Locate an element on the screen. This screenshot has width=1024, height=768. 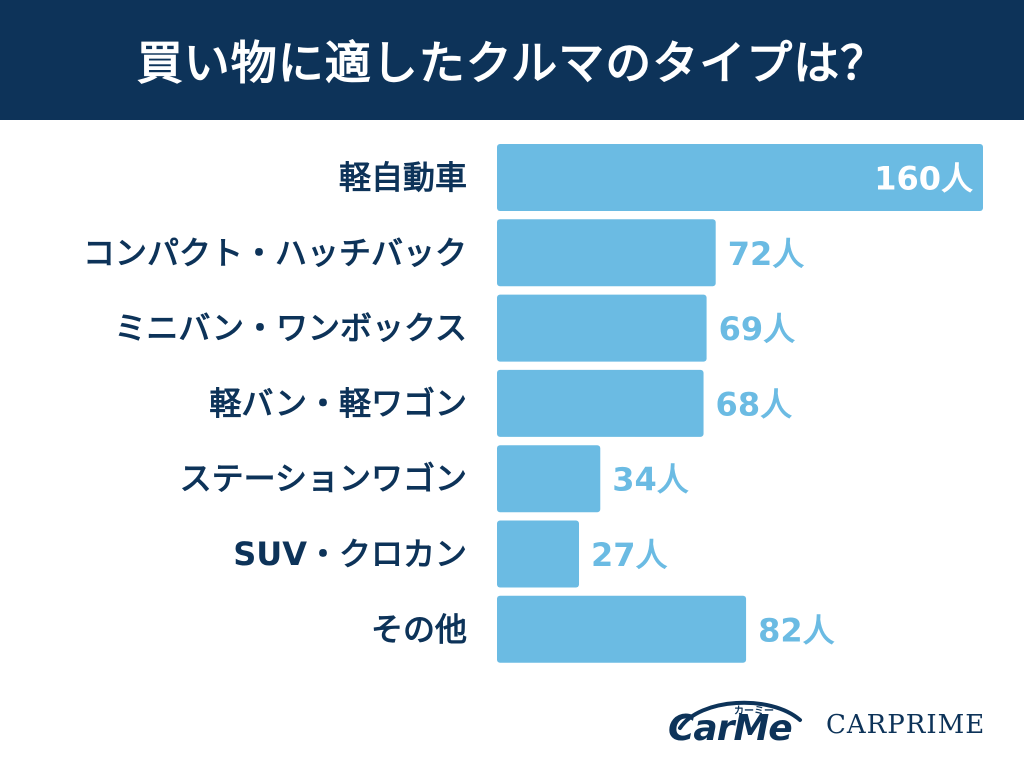
carprime-logo: CARPRIME is located at coordinates (906, 725).